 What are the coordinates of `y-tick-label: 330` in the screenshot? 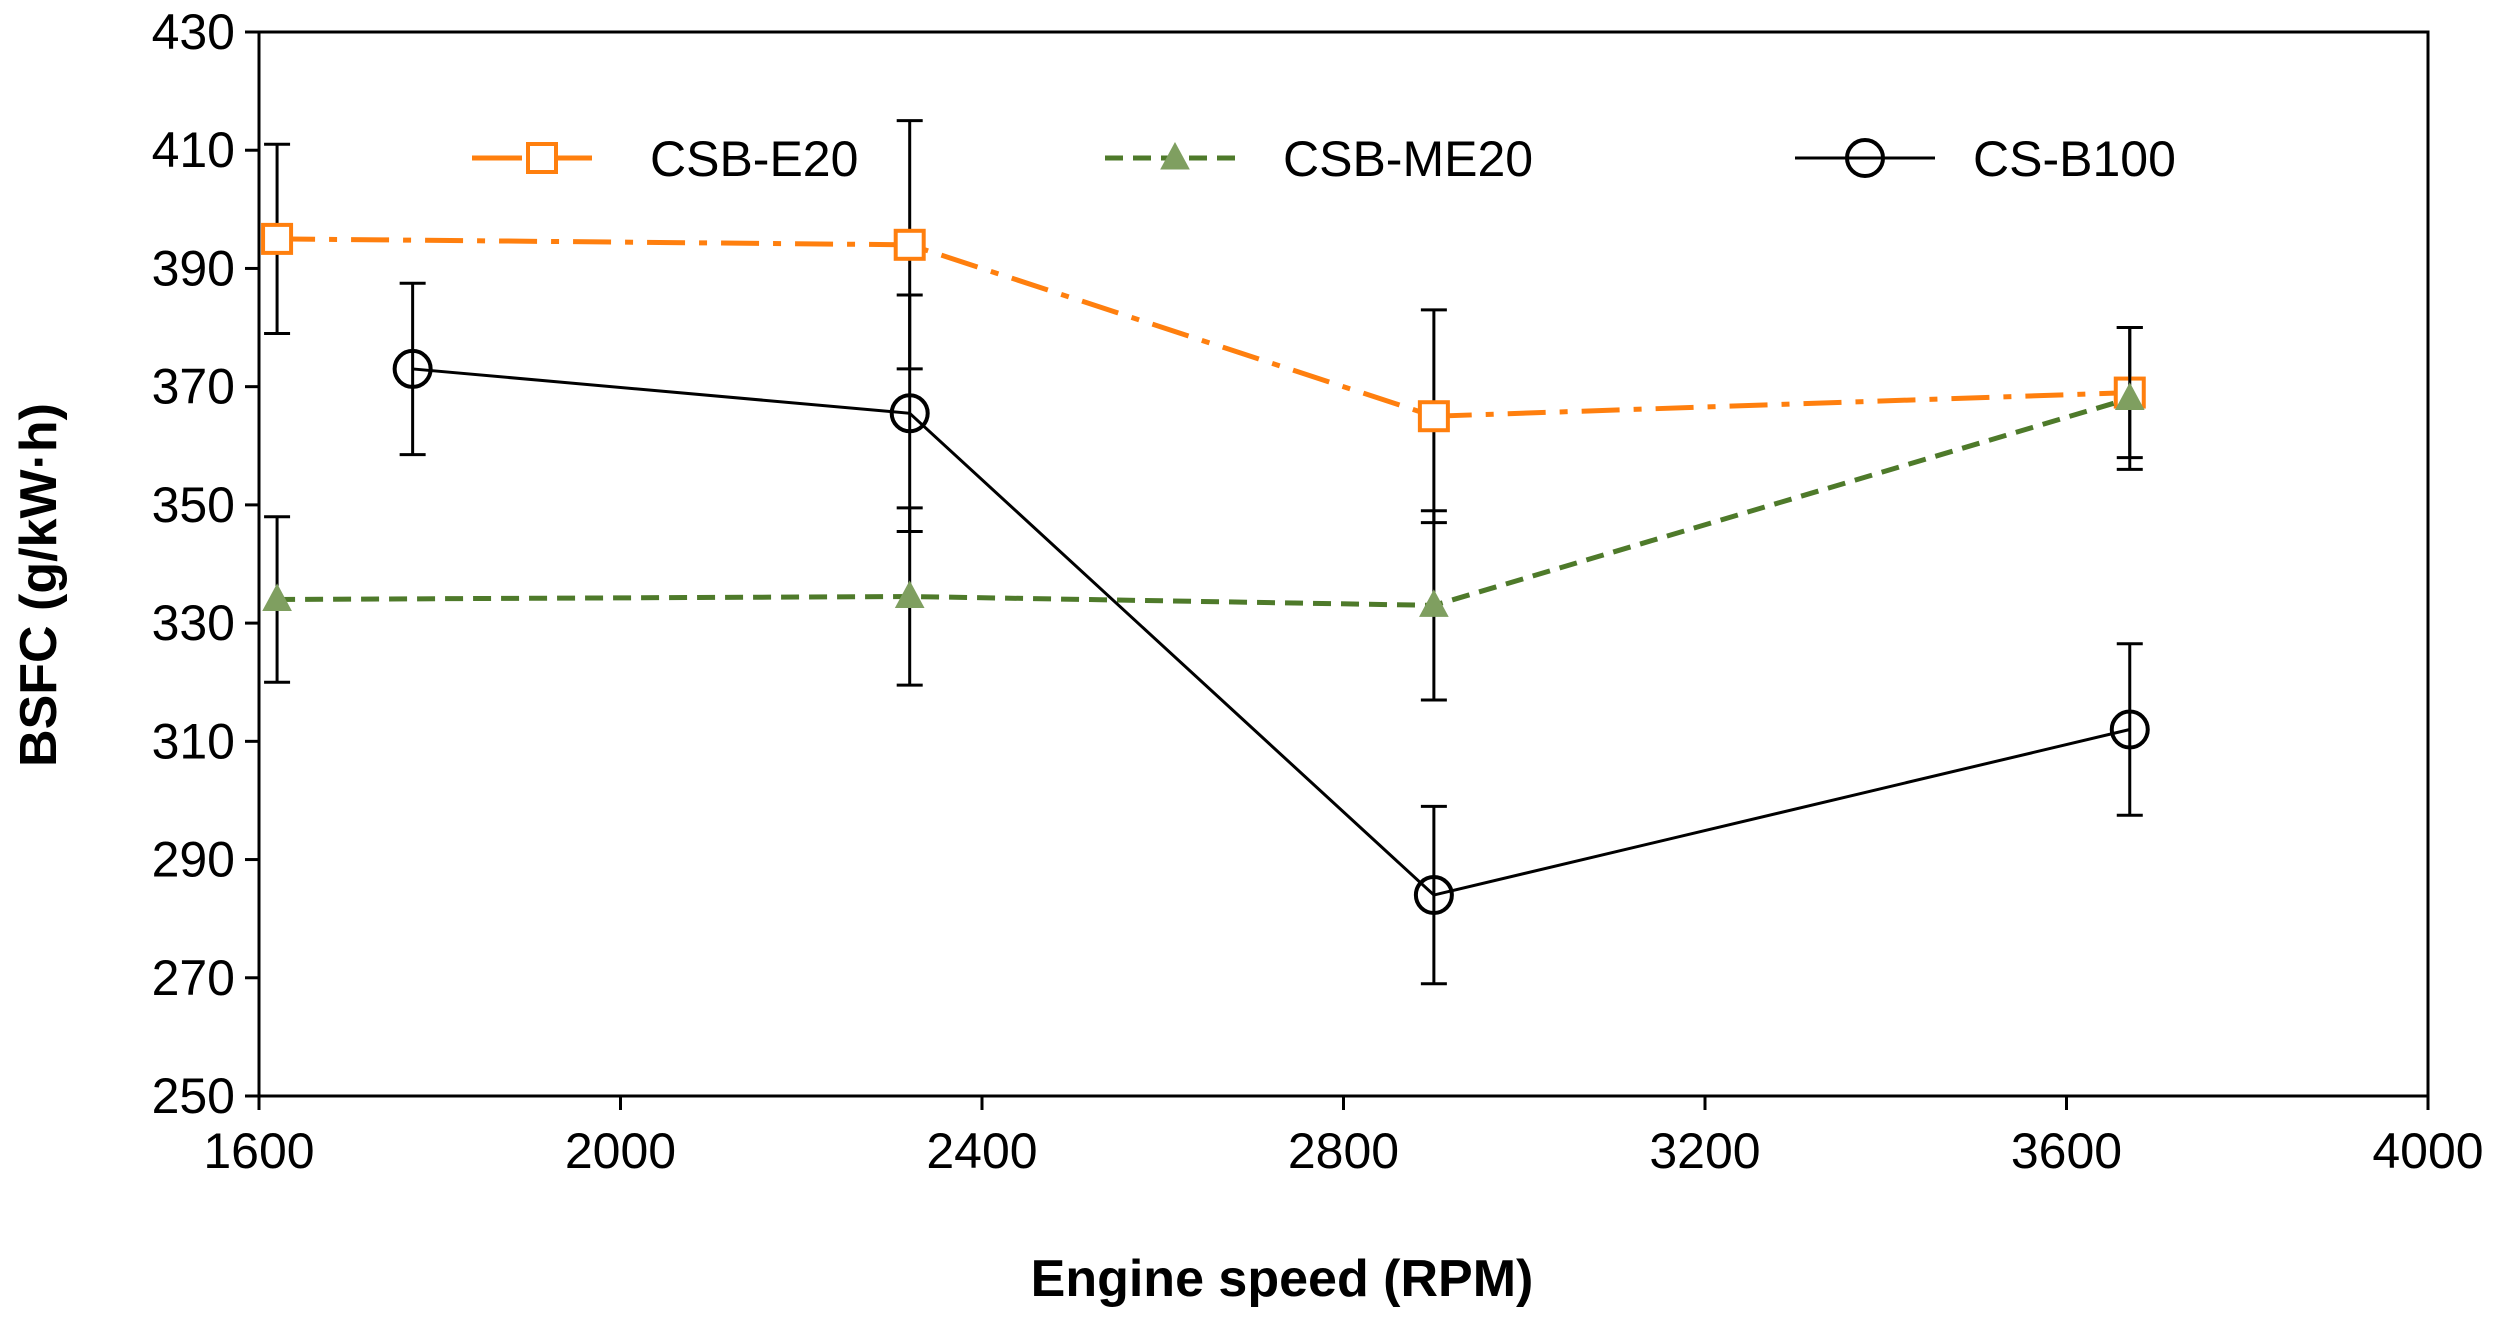 It's located at (193, 623).